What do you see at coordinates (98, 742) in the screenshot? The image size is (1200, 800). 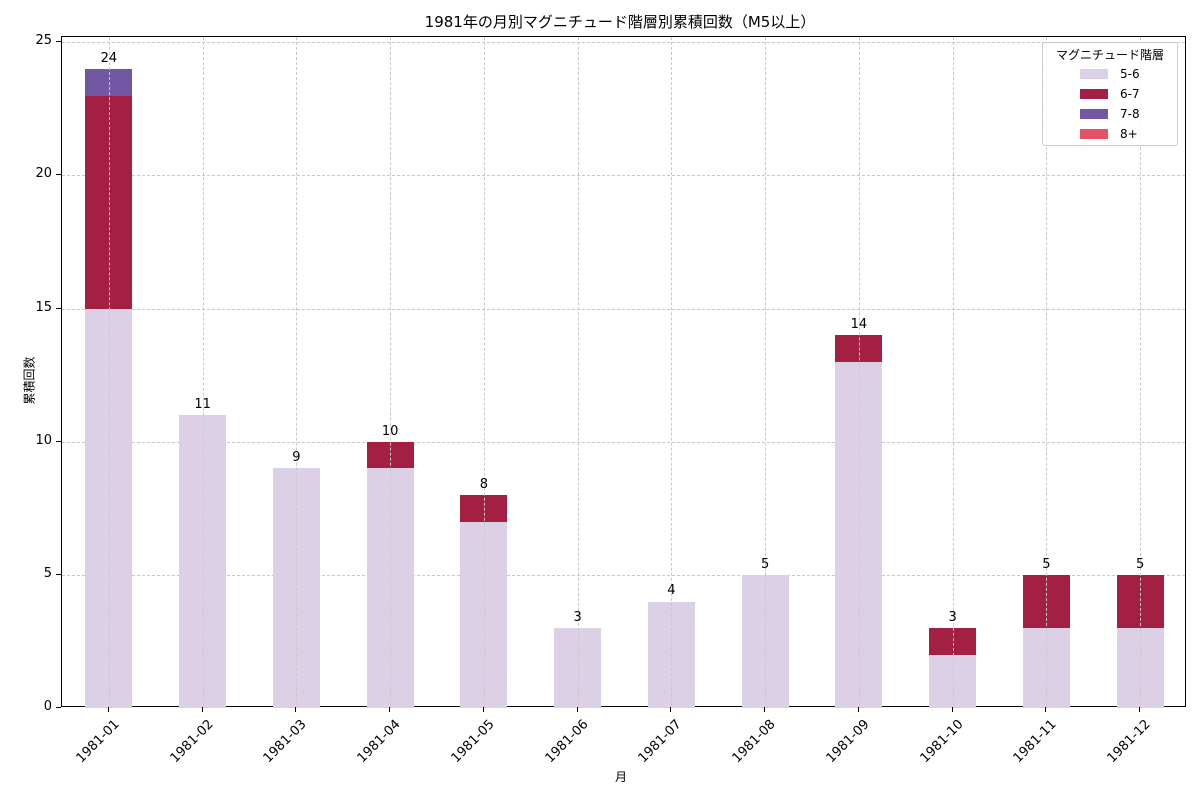 I see `x-tick-label: 1981-01` at bounding box center [98, 742].